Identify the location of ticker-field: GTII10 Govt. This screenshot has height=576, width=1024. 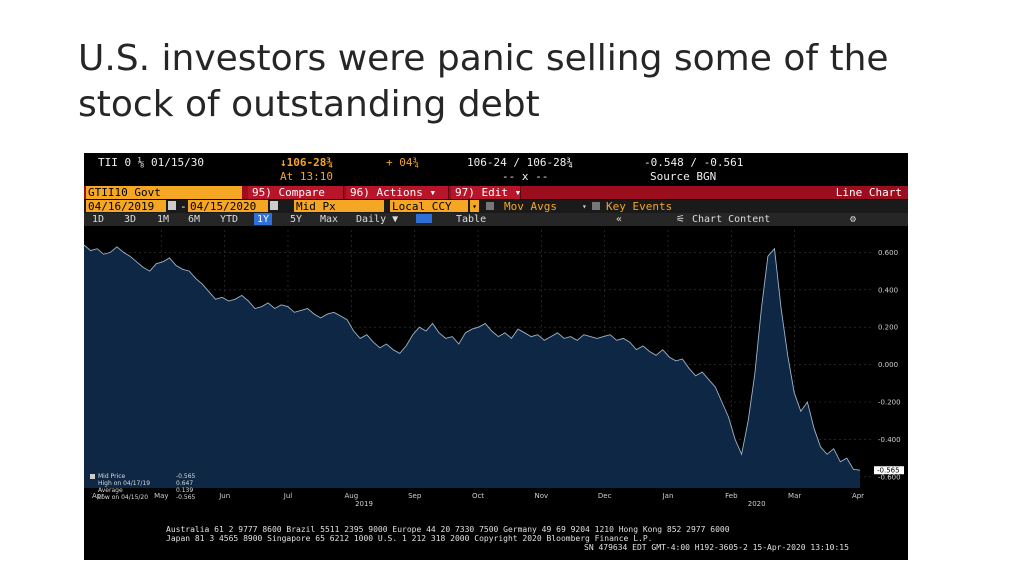
(164, 192).